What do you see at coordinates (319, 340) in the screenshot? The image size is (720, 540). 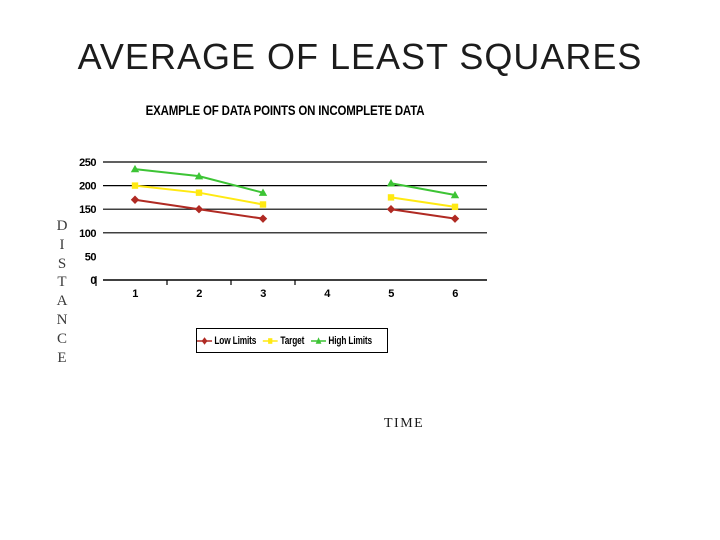 I see `high-limits-marker-icon` at bounding box center [319, 340].